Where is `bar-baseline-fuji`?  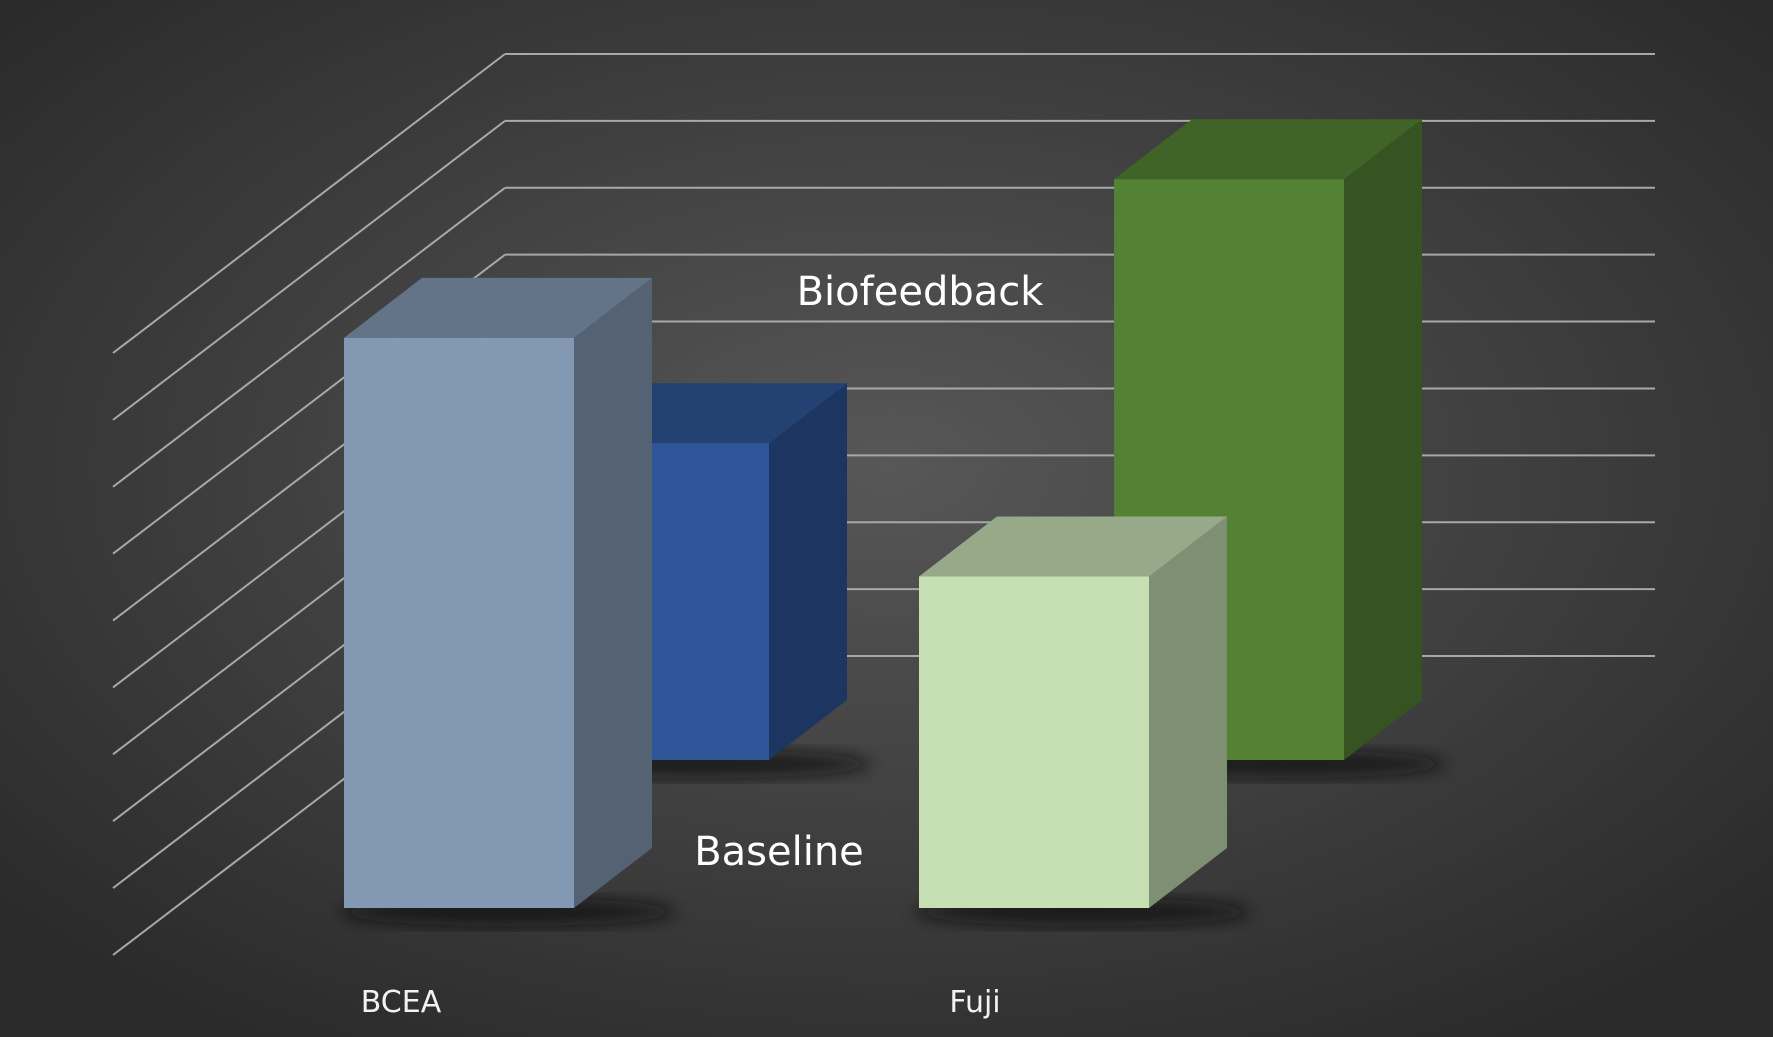
bar-baseline-fuji is located at coordinates (1083, 721).